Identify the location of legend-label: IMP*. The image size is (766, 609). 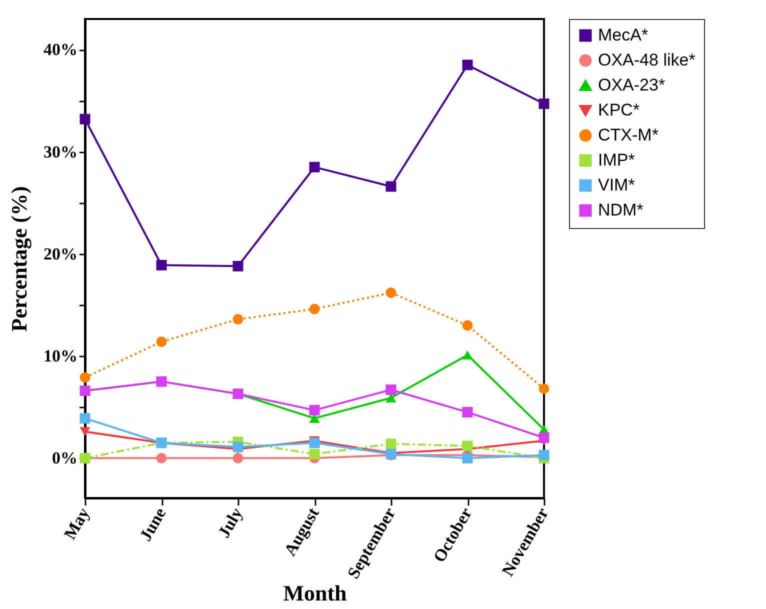
(617, 160).